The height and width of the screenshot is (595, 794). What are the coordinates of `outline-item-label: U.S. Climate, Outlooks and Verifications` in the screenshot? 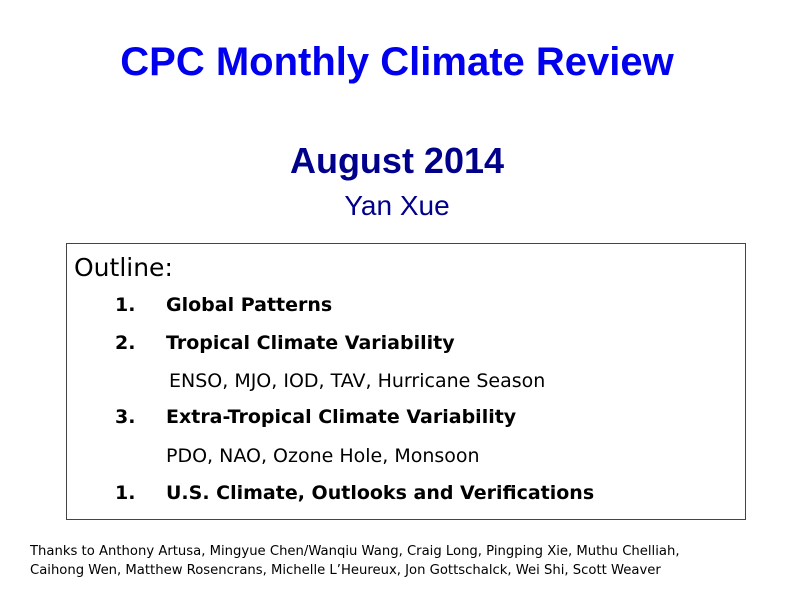 It's located at (380, 493).